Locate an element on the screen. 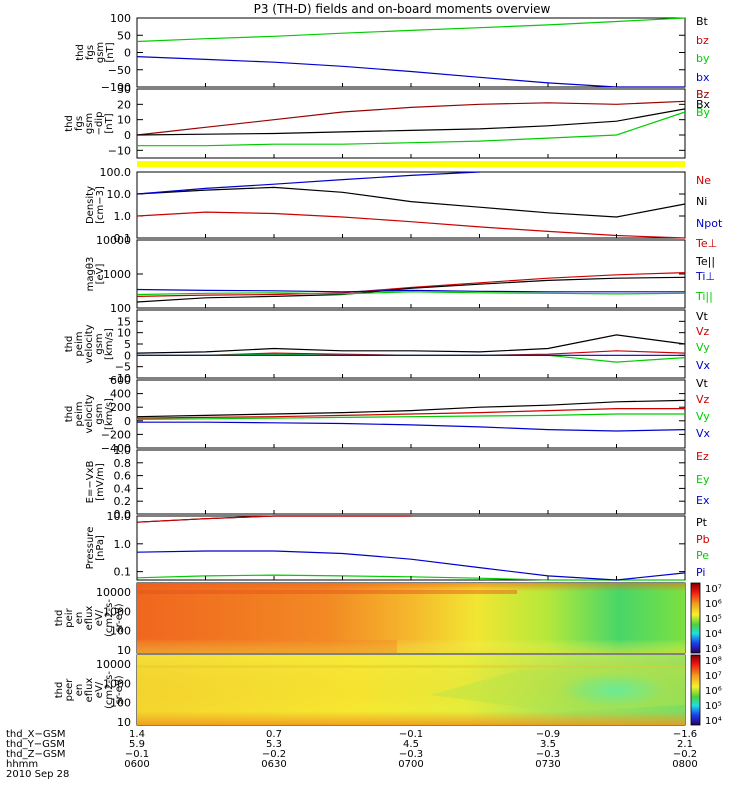 The width and height of the screenshot is (750, 800). y-axis-label: magθ3 [eV] is located at coordinates (95, 274).